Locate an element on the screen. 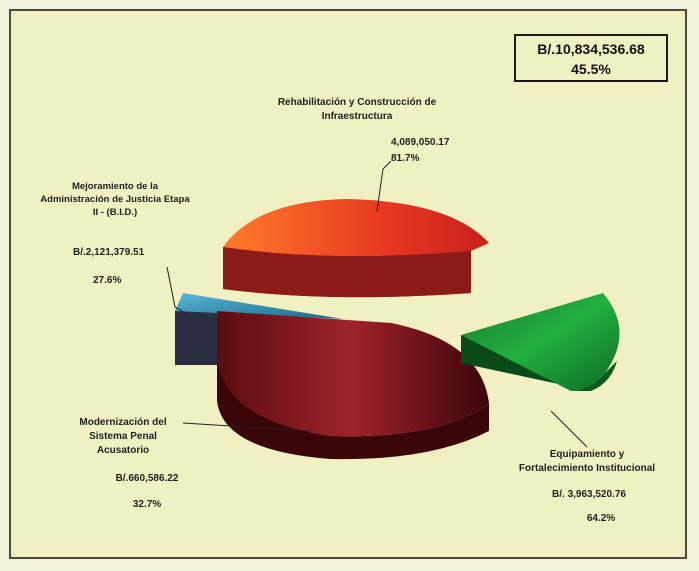 The image size is (699, 571). label-bid-line3: II - (B.I.D.) is located at coordinates (115, 212).